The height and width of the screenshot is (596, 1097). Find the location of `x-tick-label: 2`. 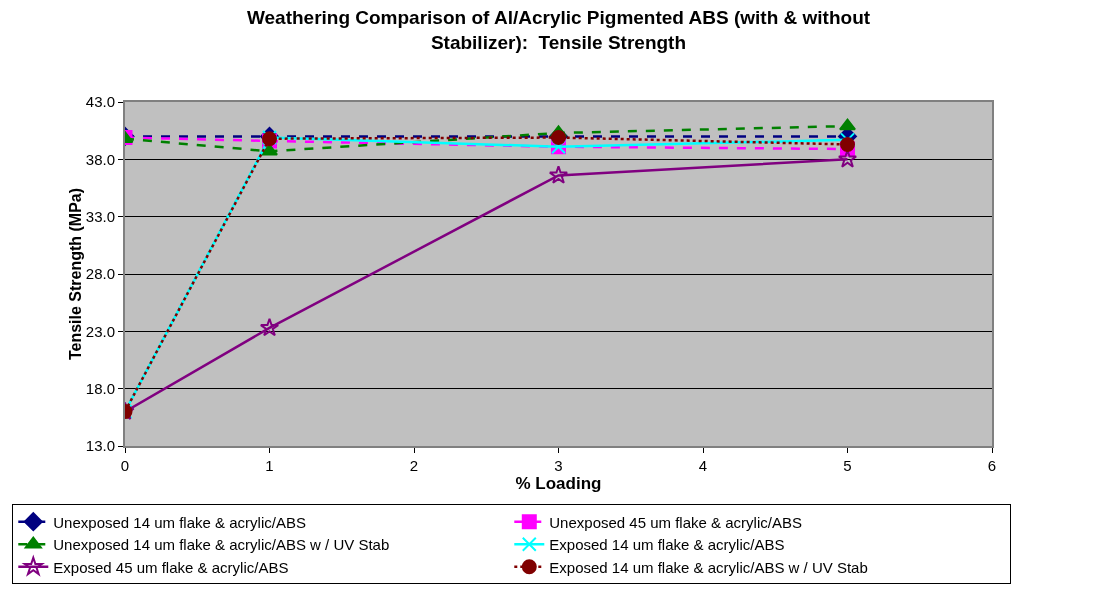

x-tick-label: 2 is located at coordinates (414, 465).